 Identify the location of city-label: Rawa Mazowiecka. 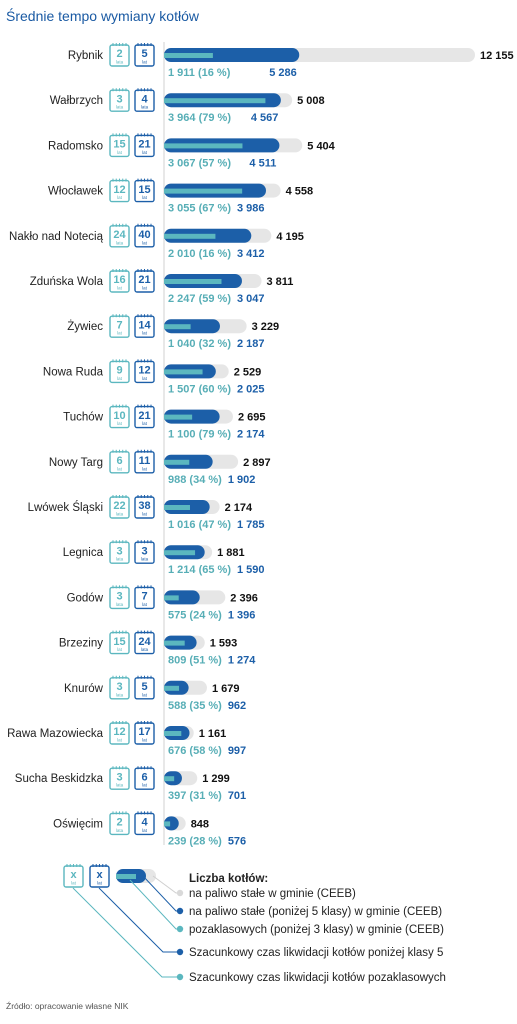
(55, 734).